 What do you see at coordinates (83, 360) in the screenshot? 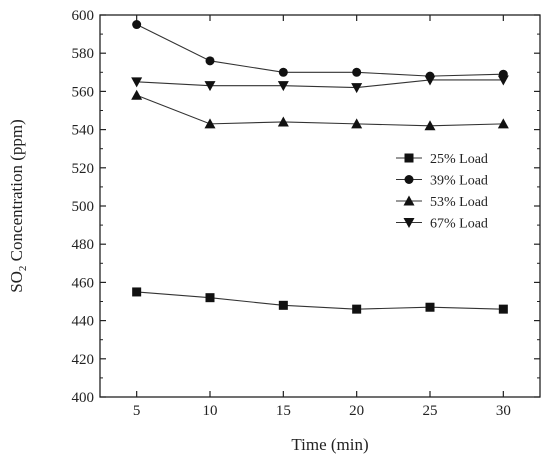
I see `y-tick-label: 420` at bounding box center [83, 360].